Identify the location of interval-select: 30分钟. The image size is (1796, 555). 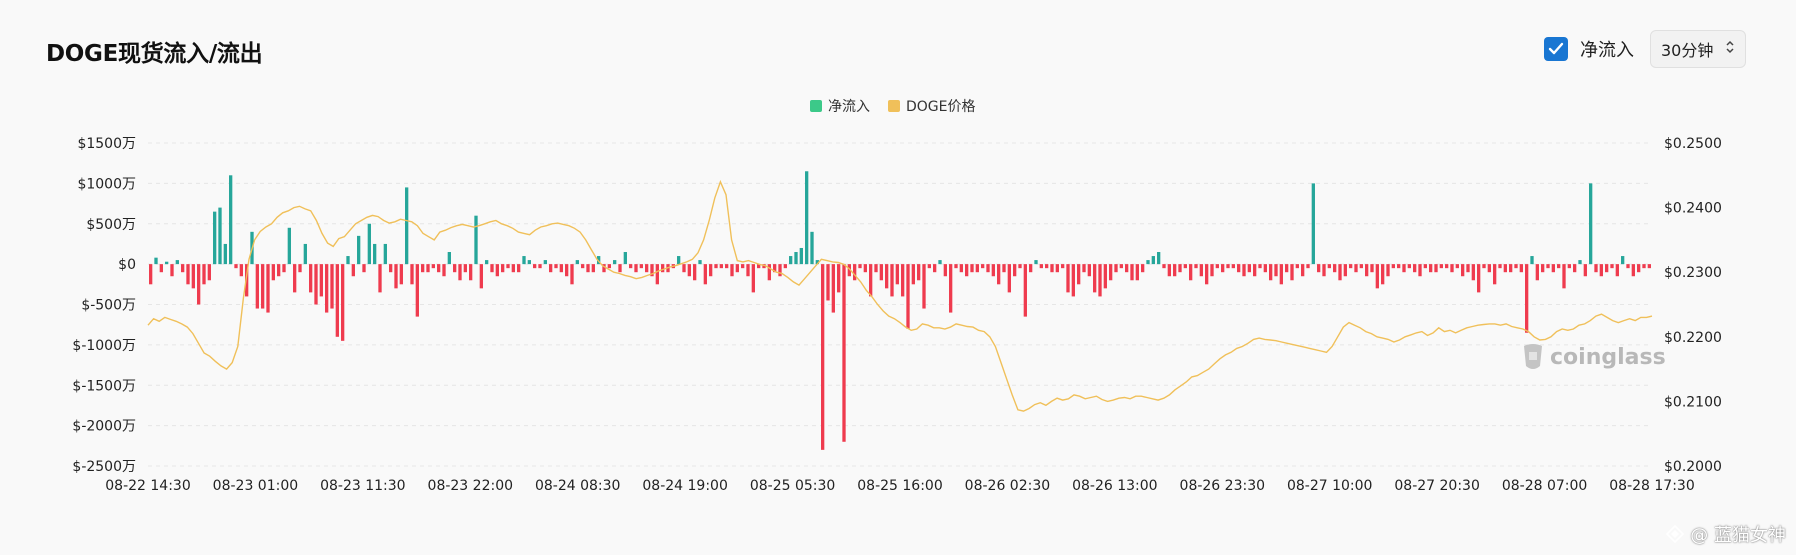
(1698, 49).